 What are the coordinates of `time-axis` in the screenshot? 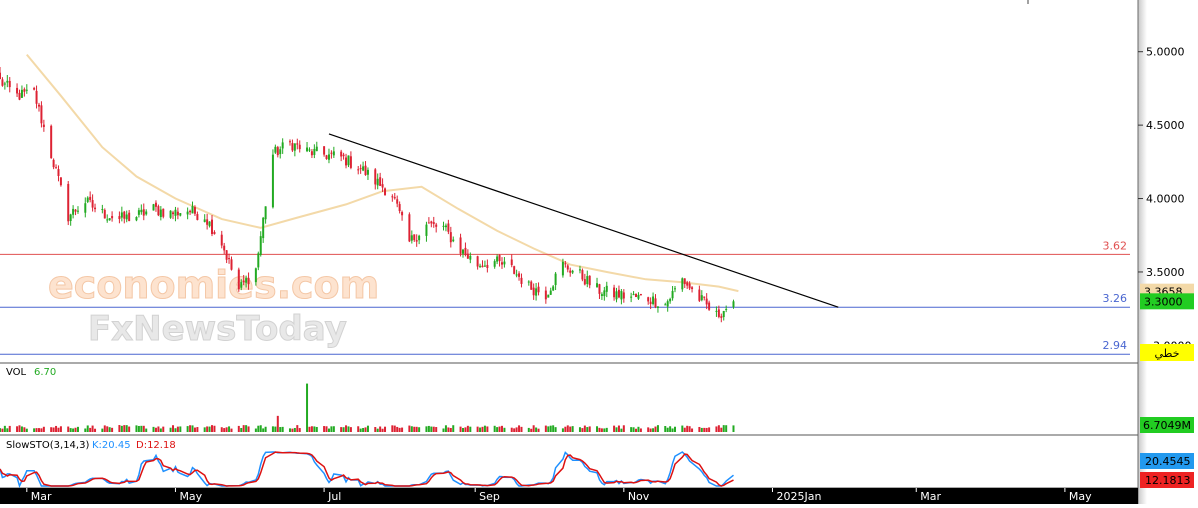 It's located at (569, 496).